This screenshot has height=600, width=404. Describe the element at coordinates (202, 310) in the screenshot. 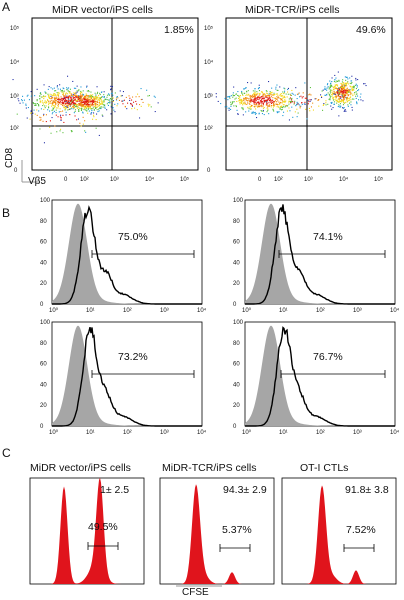

I see `panel-b-xtick: 10⁴` at that location.